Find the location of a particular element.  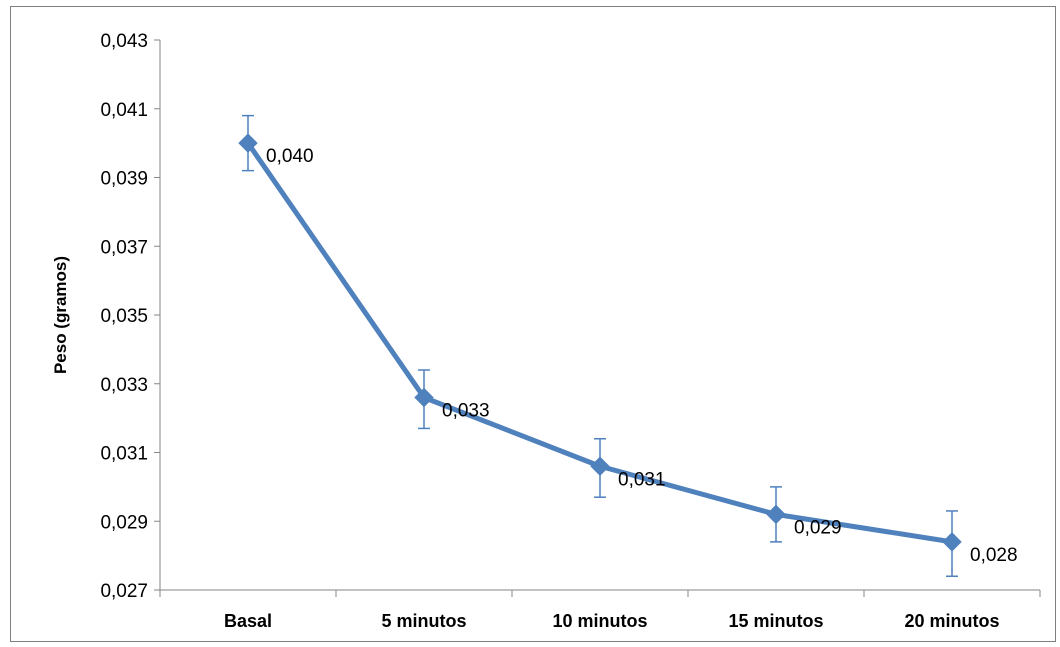

x-tick-label: 5 minutos is located at coordinates (423, 621).